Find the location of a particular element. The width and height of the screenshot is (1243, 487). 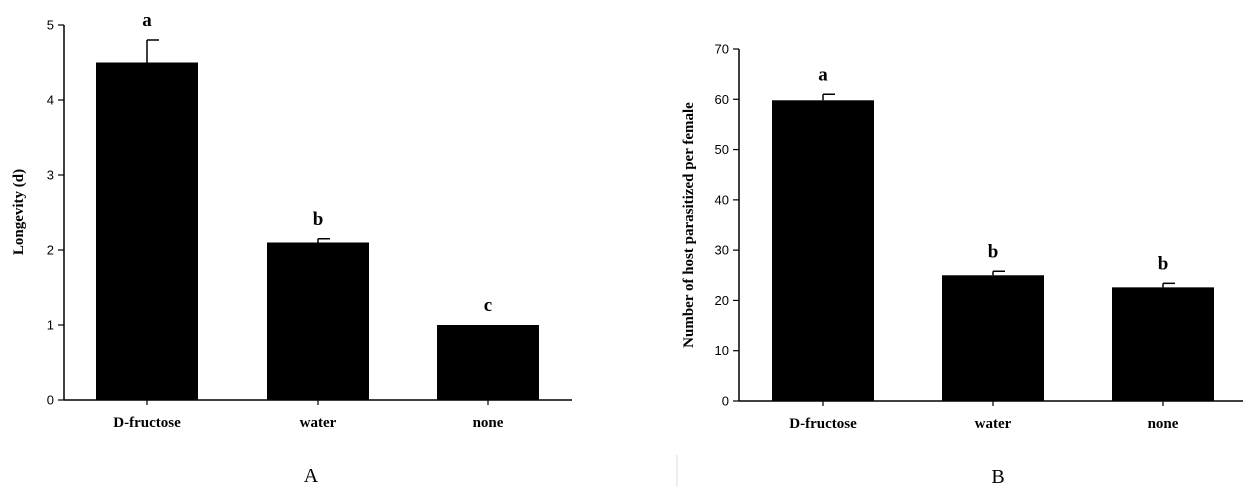

y-tick-label: 50 is located at coordinates (722, 149).